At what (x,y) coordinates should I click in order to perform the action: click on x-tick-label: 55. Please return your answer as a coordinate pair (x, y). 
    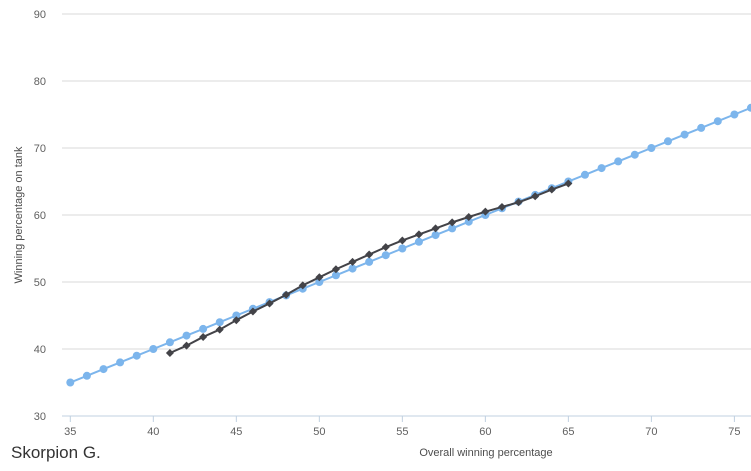
    Looking at the image, I should click on (402, 432).